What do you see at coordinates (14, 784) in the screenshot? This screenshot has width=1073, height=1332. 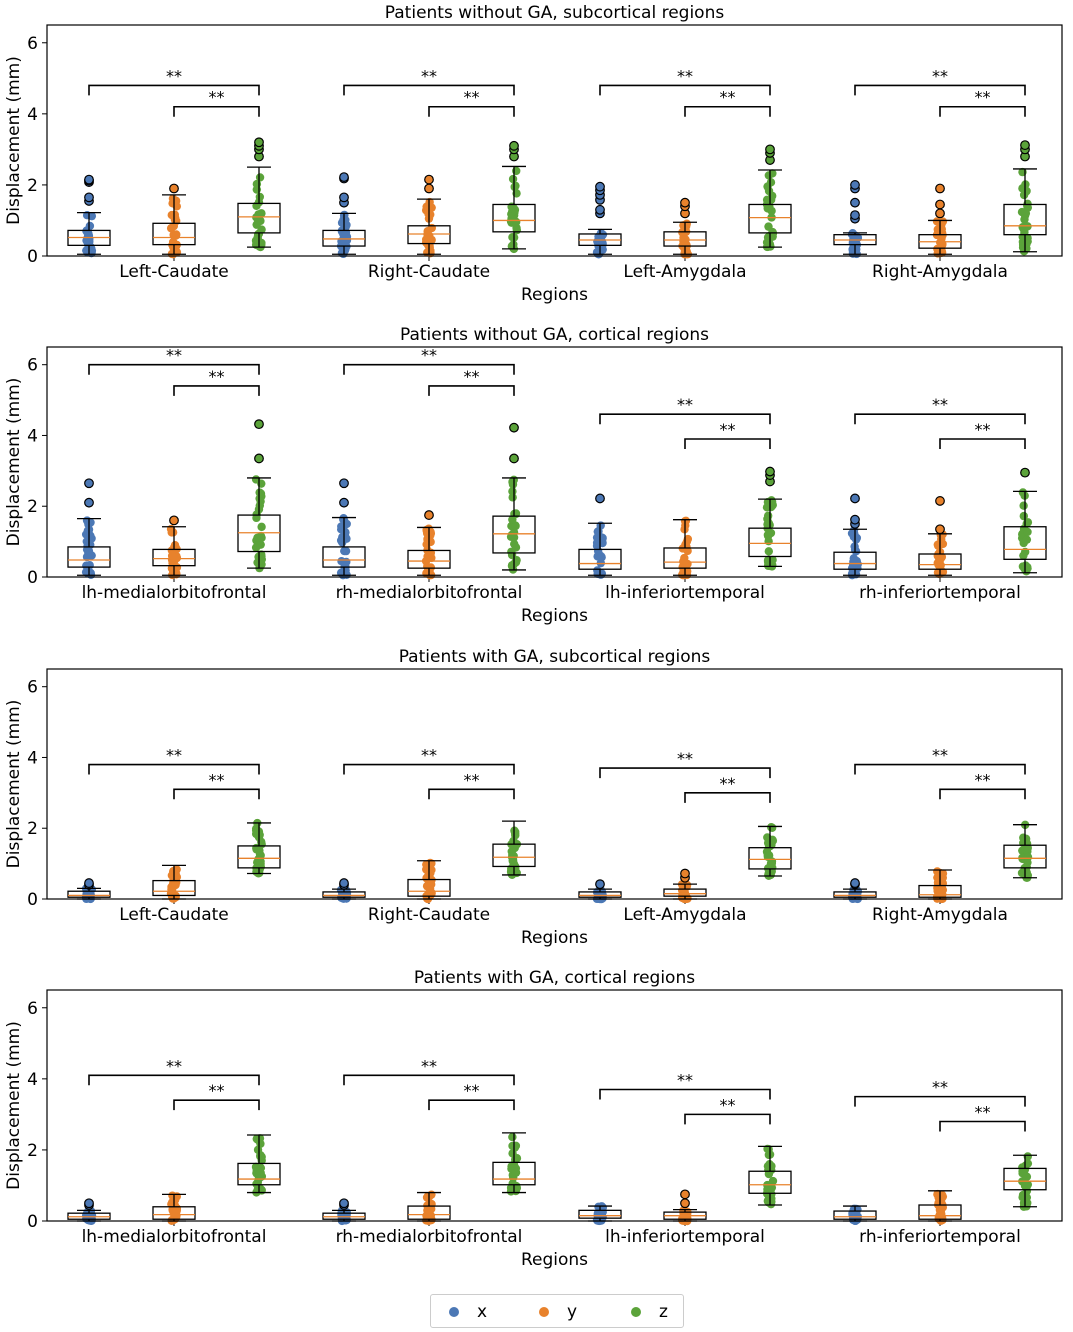 I see `y-axis-label: Displacement (mm)` at bounding box center [14, 784].